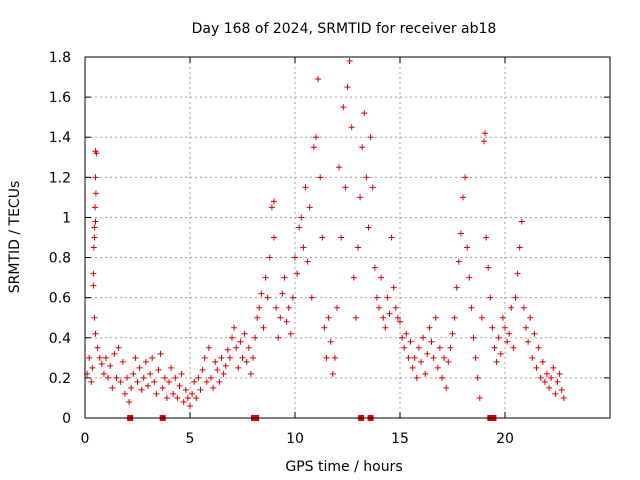 The height and width of the screenshot is (480, 640). I want to click on x-tick-label: 5, so click(190, 439).